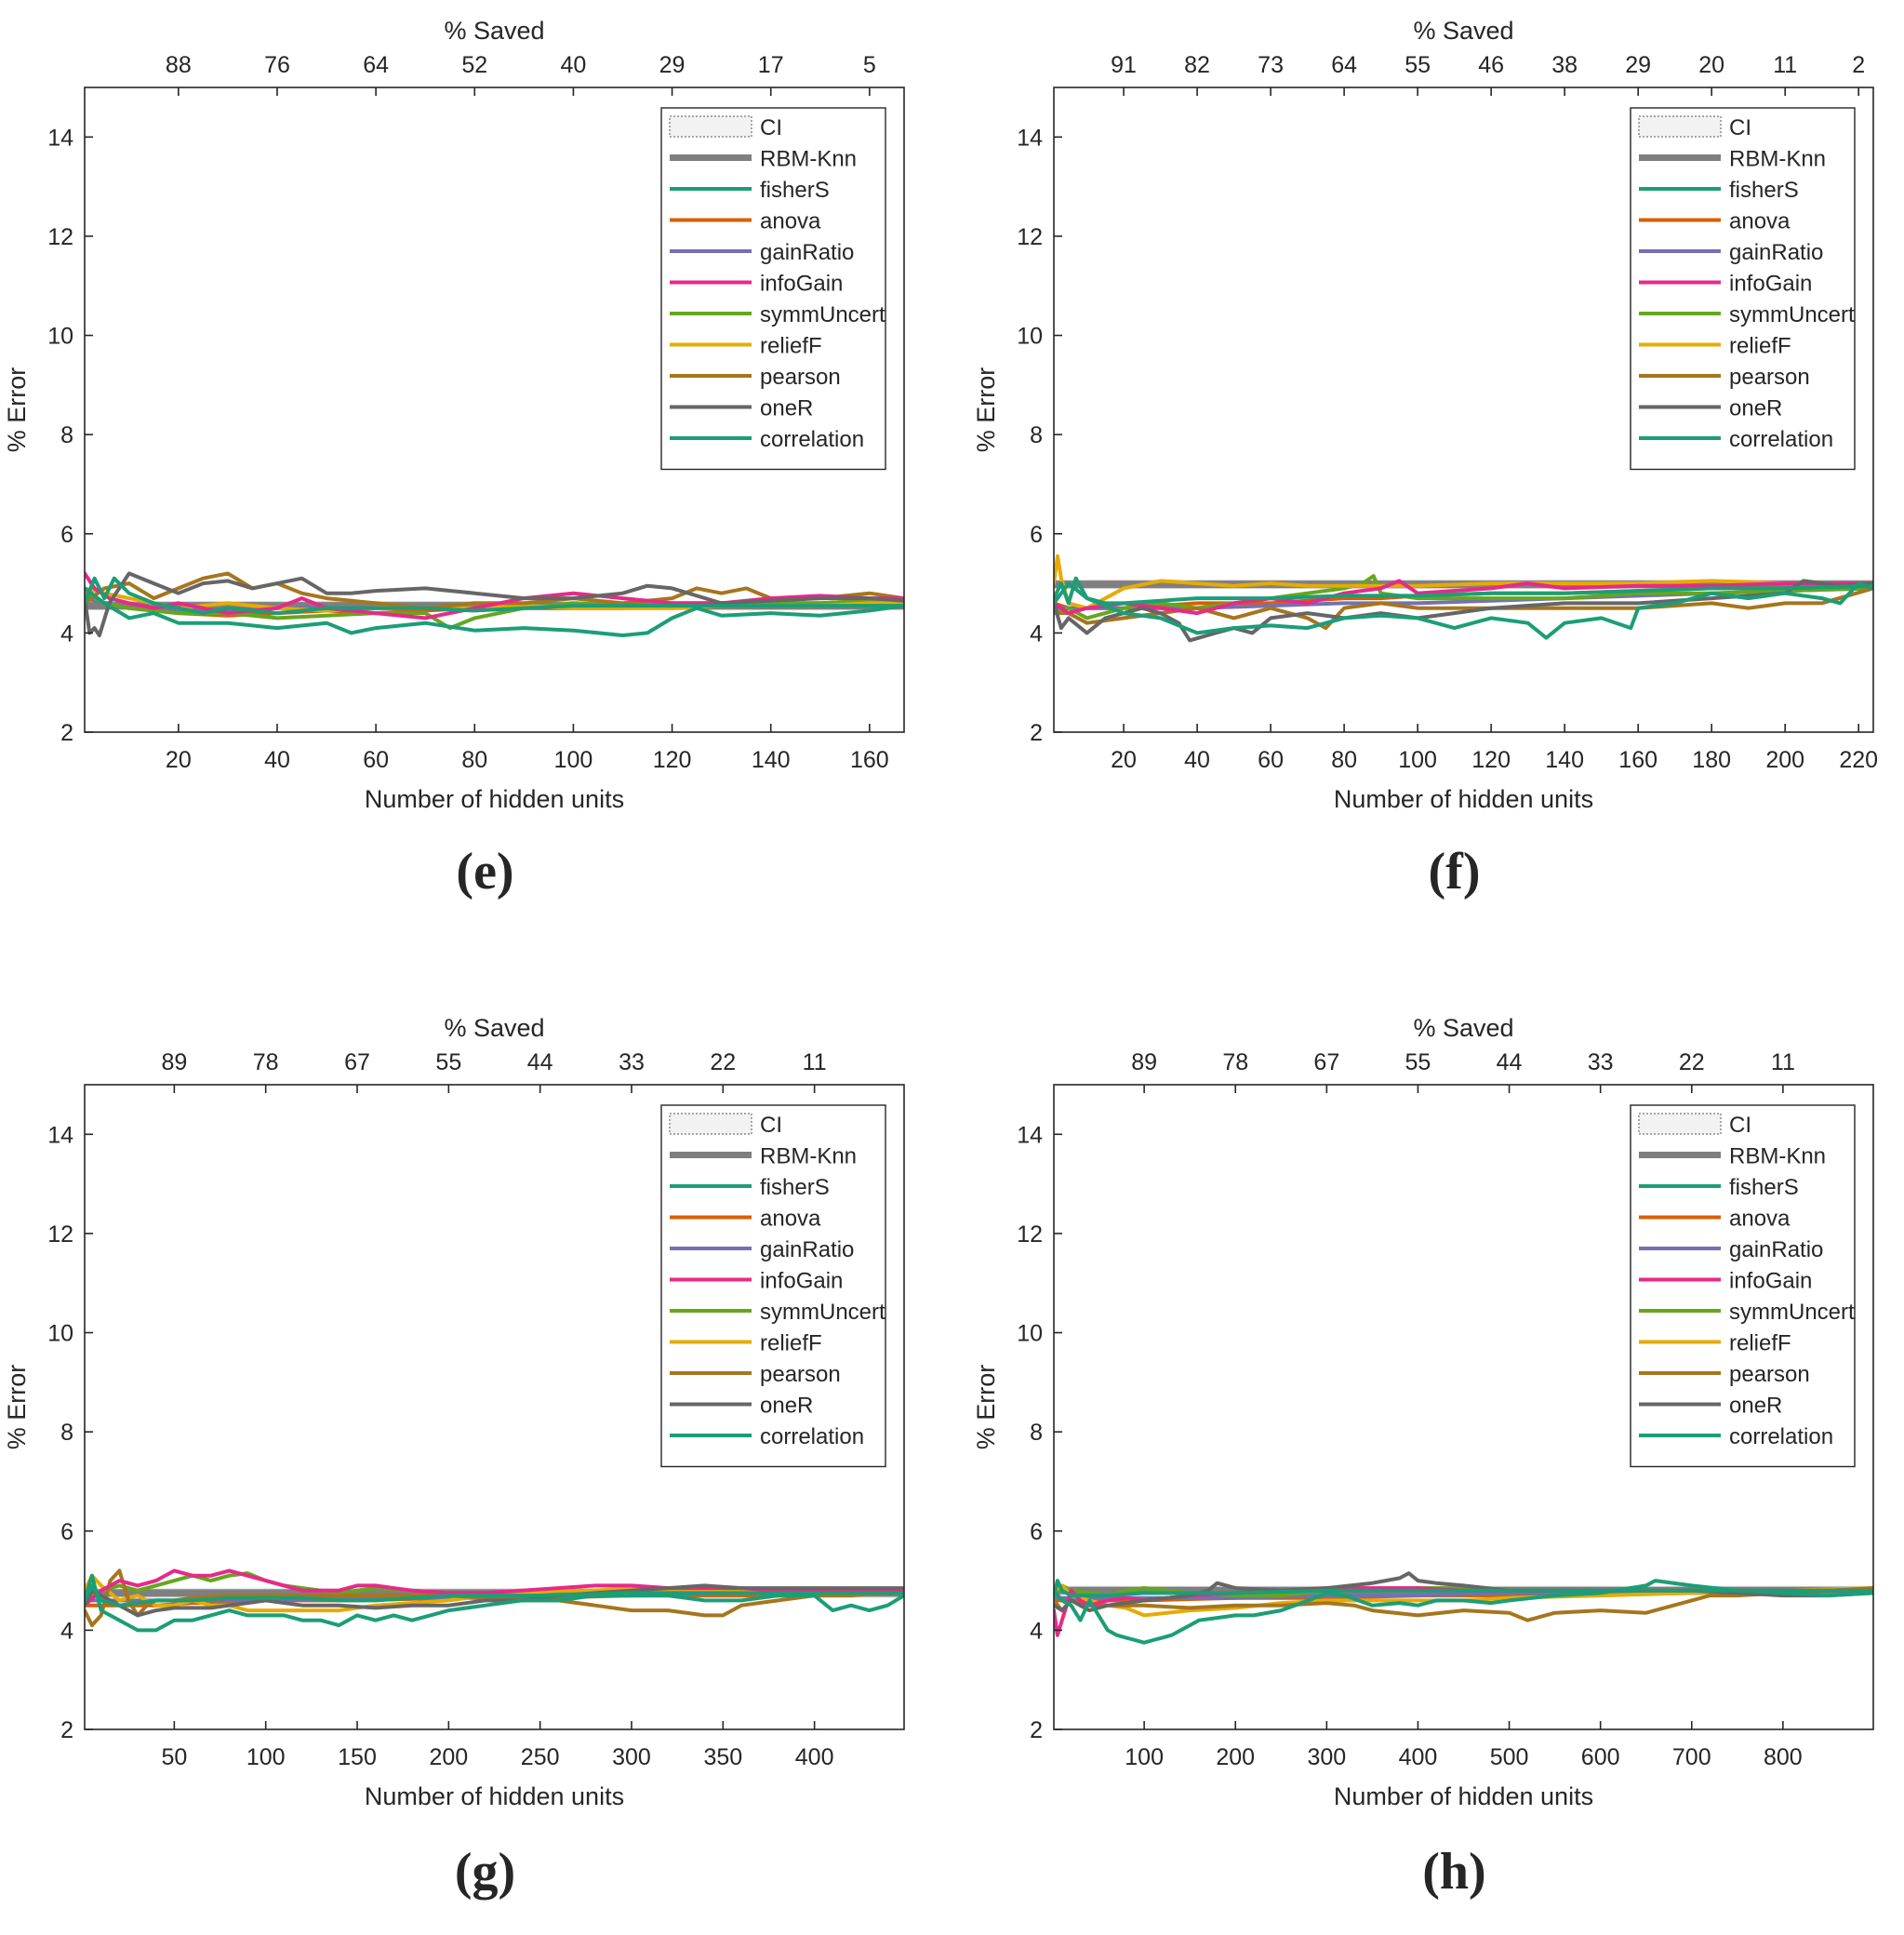 The width and height of the screenshot is (1904, 1935). Describe the element at coordinates (631, 1757) in the screenshot. I see `x-tick-label: 300` at that location.